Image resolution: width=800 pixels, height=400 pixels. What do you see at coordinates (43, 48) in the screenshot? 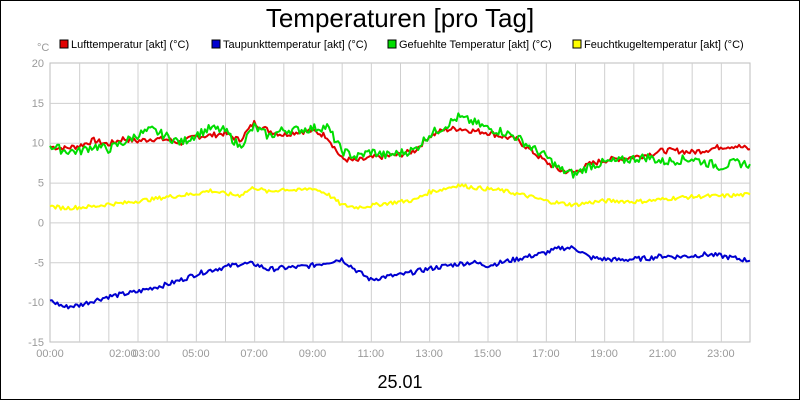
I see `y-axis-unit-label: °C` at bounding box center [43, 48].